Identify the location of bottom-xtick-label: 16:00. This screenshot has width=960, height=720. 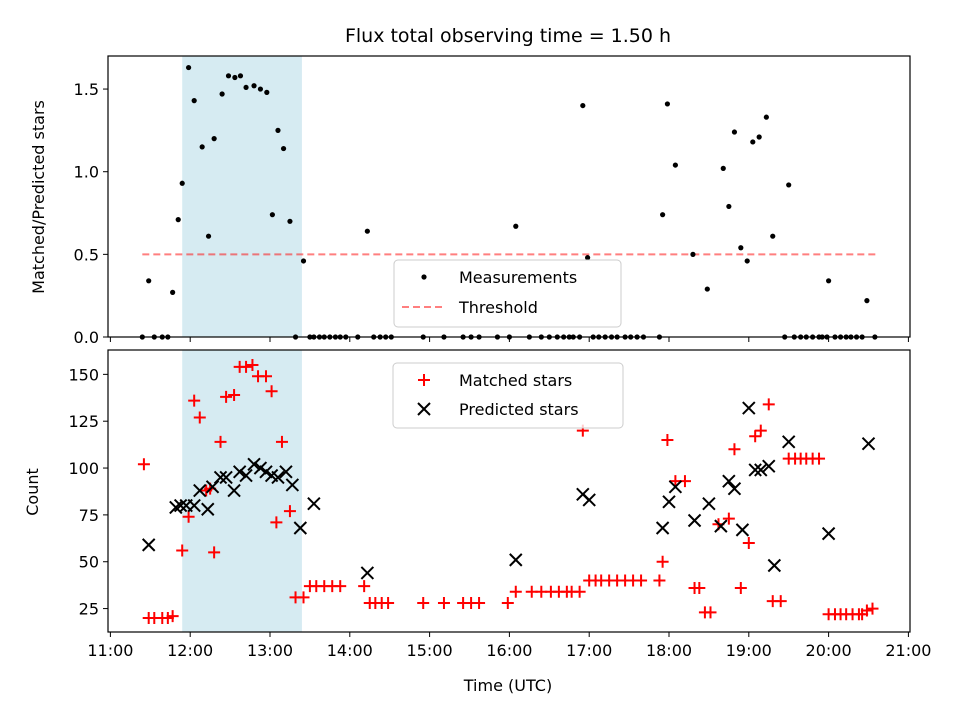
(509, 650).